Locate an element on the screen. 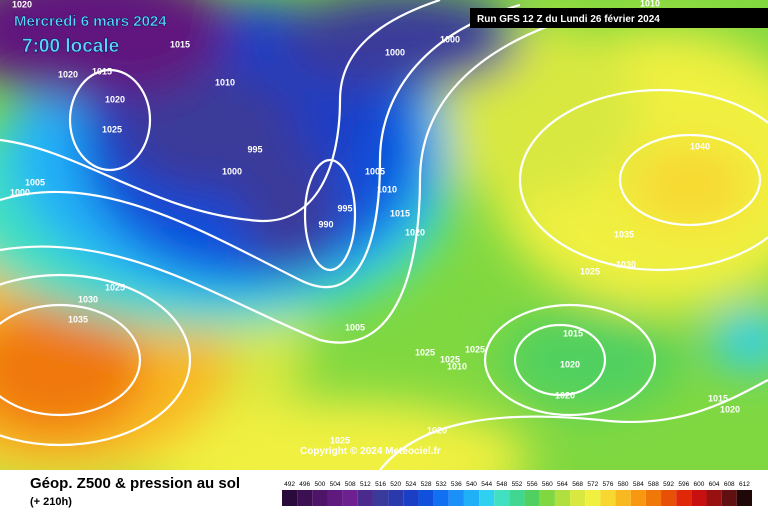 The height and width of the screenshot is (517, 768). colorbar-label: 548 is located at coordinates (501, 484).